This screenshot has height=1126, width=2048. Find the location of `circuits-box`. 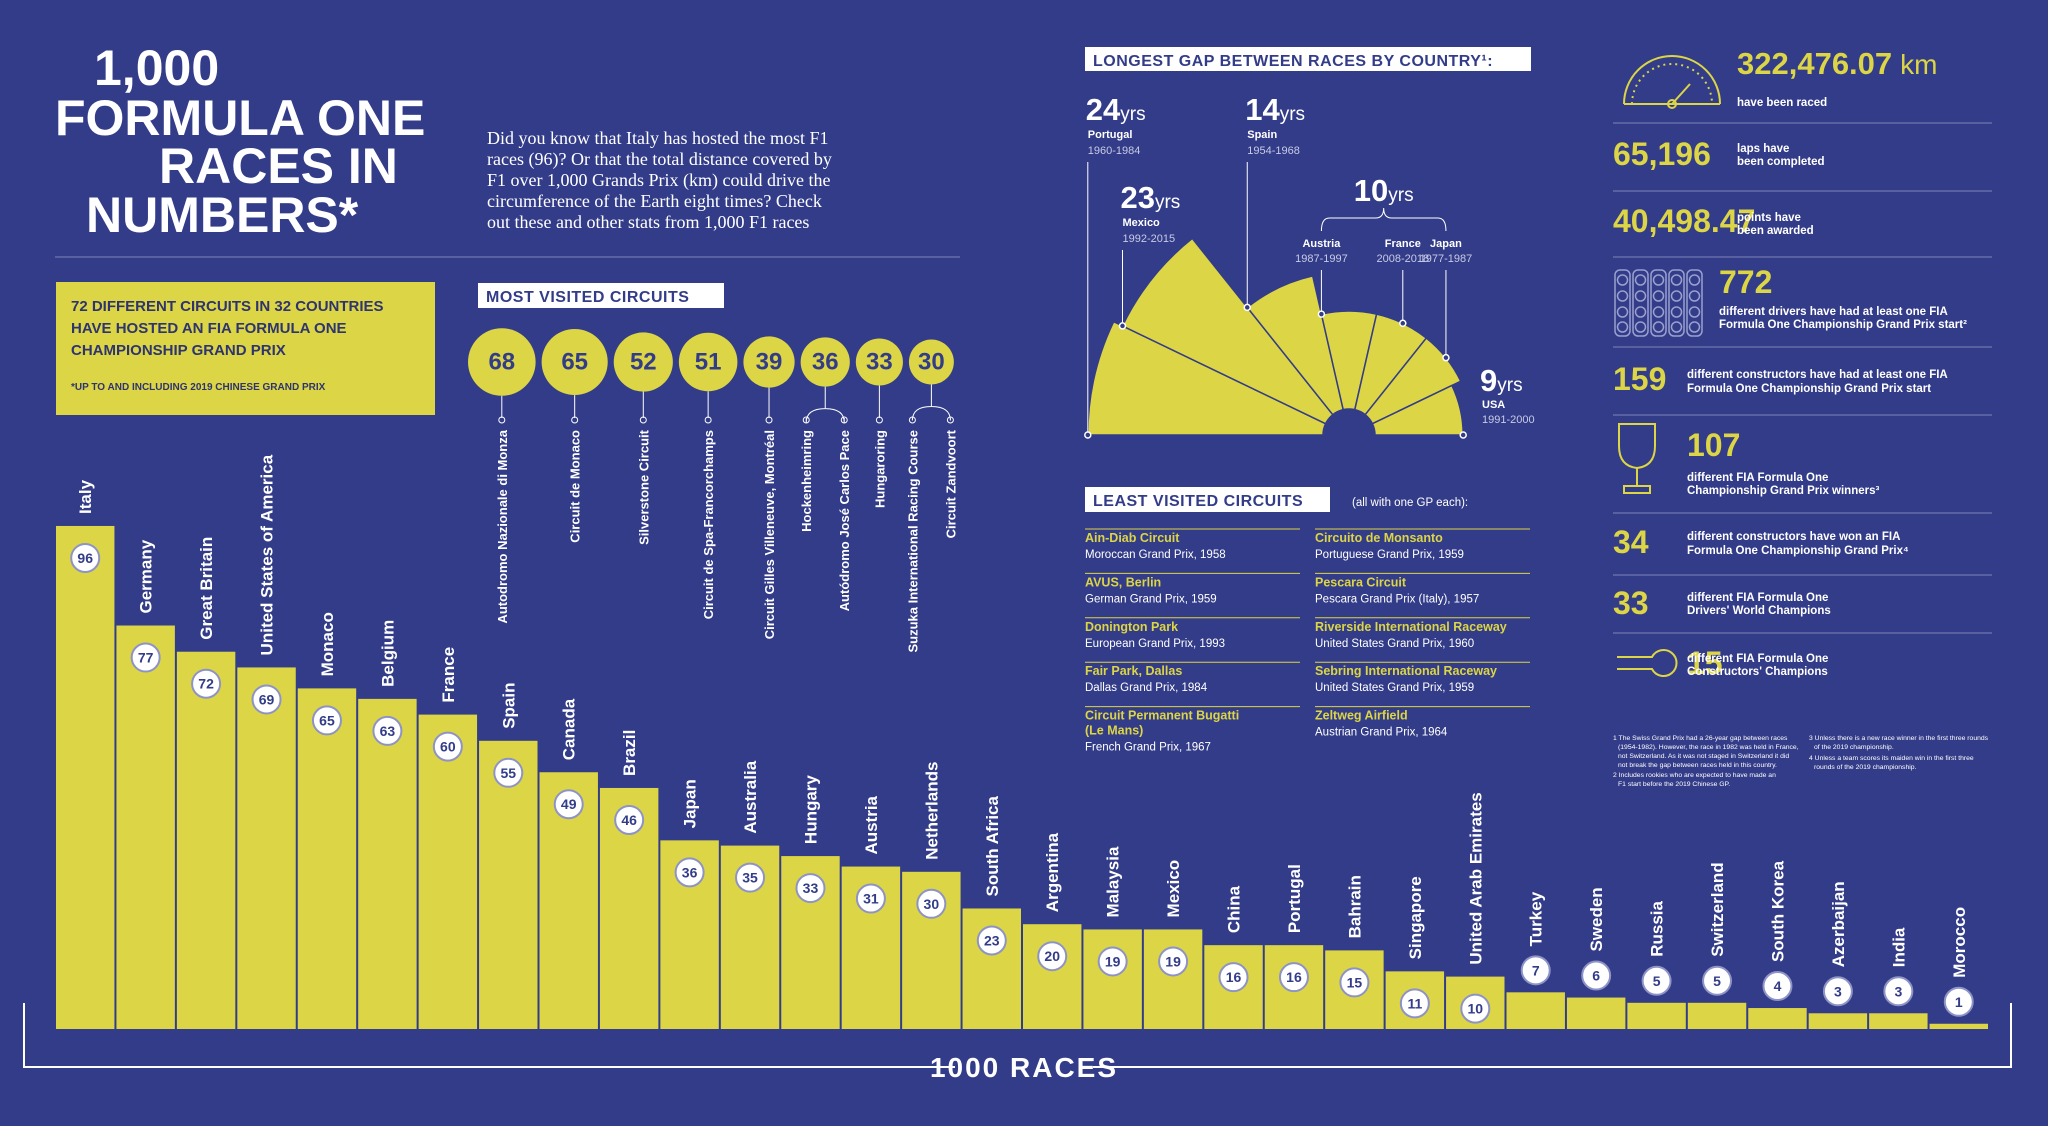

circuits-box is located at coordinates (245, 348).